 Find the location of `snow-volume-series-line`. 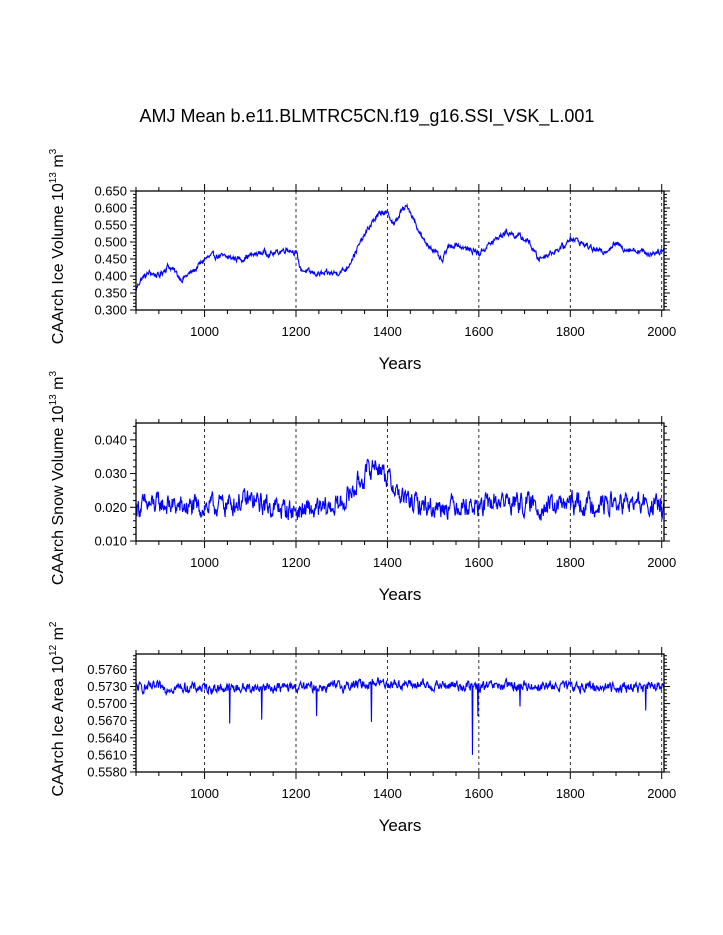

snow-volume-series-line is located at coordinates (400, 489).